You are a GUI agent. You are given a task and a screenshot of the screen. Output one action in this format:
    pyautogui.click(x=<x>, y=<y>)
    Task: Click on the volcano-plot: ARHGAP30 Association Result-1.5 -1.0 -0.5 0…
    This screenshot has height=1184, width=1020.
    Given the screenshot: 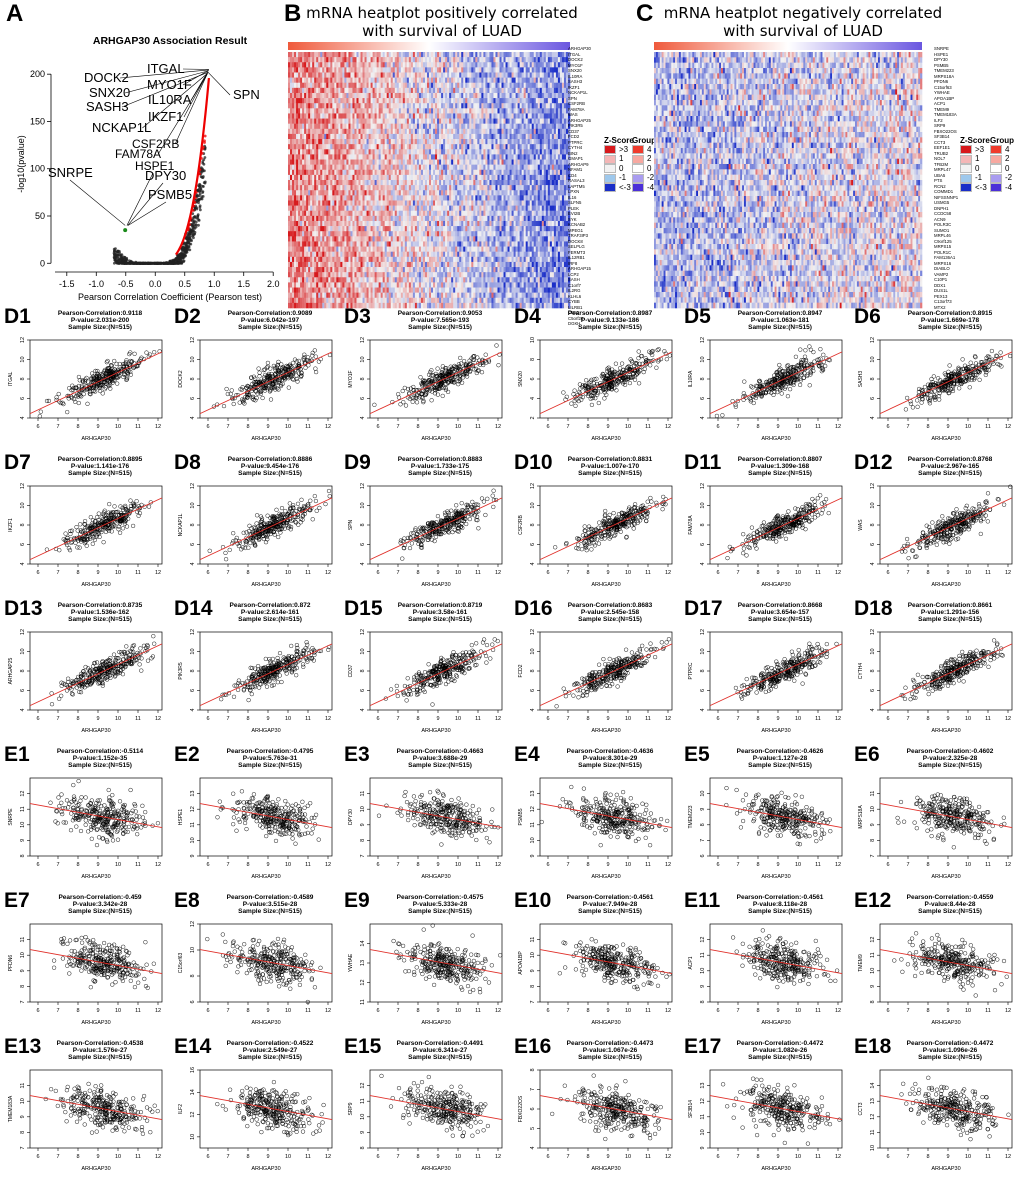 What is the action you would take?
    pyautogui.click(x=147, y=168)
    